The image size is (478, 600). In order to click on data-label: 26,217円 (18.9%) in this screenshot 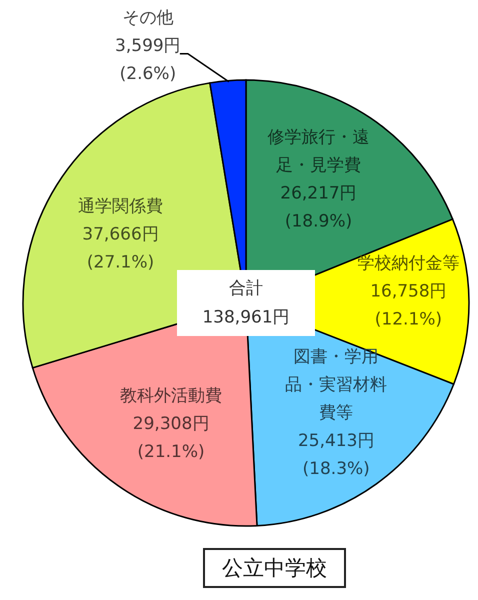, I will do `click(318, 208)`.